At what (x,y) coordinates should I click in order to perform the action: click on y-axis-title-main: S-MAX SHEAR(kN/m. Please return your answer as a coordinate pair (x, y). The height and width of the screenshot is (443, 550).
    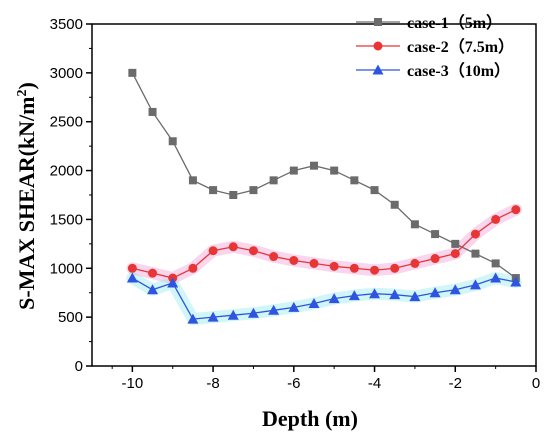
    Looking at the image, I should click on (26, 203).